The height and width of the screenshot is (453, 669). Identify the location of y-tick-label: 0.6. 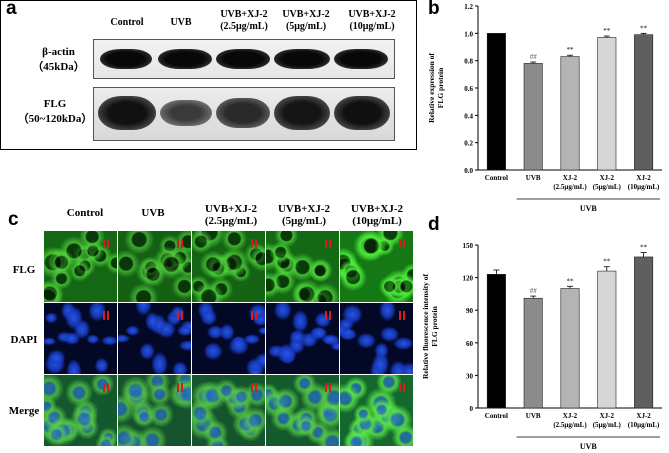
(468, 89).